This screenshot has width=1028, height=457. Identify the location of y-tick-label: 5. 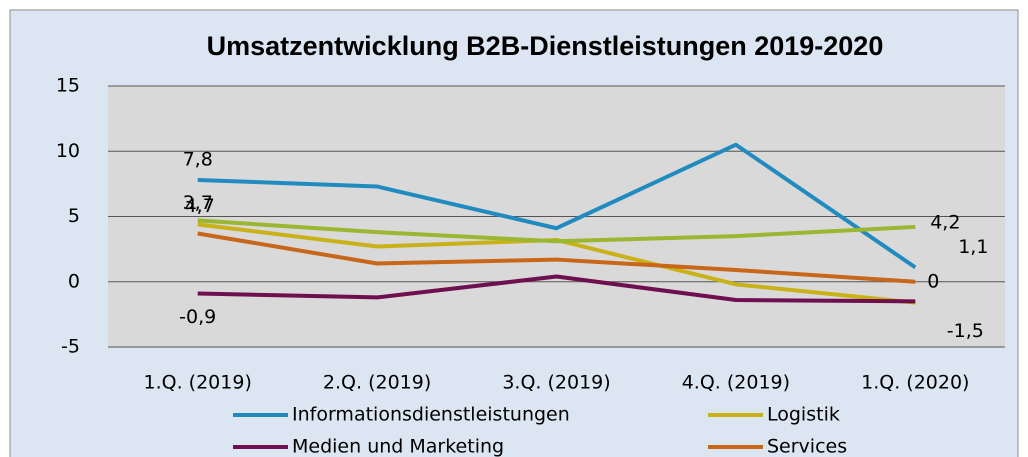
(74, 216).